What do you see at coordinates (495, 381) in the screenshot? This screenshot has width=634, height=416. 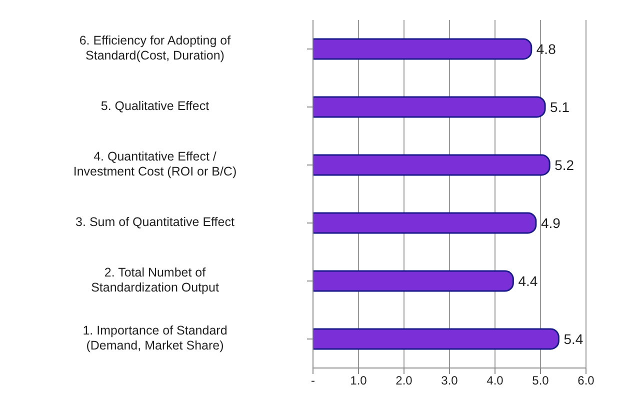 I see `x-tick-label: 4.0` at bounding box center [495, 381].